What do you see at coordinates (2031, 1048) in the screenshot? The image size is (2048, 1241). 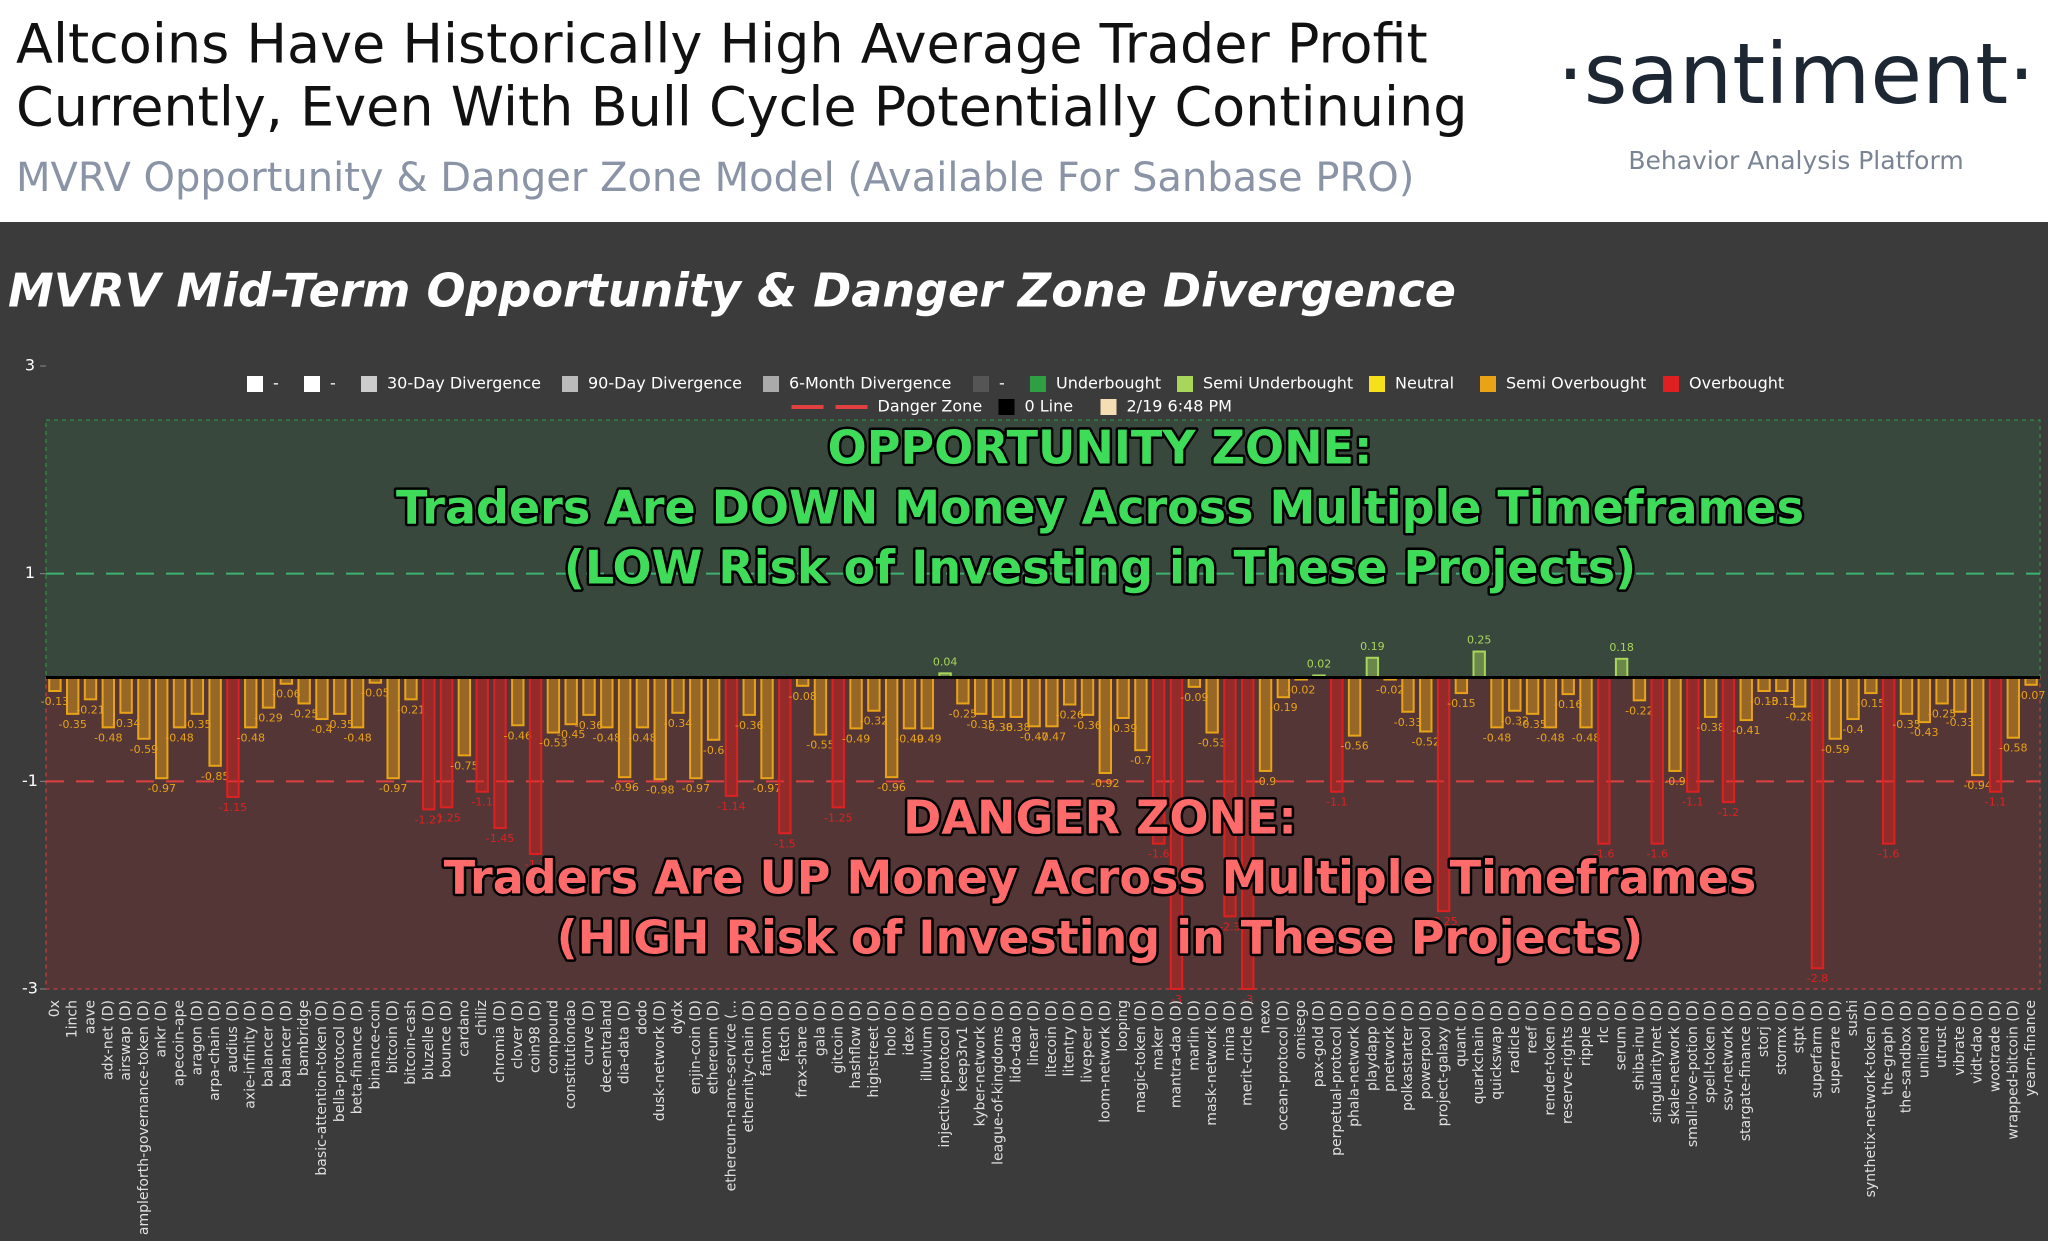 I see `x-tick-label: yearn-finance` at bounding box center [2031, 1048].